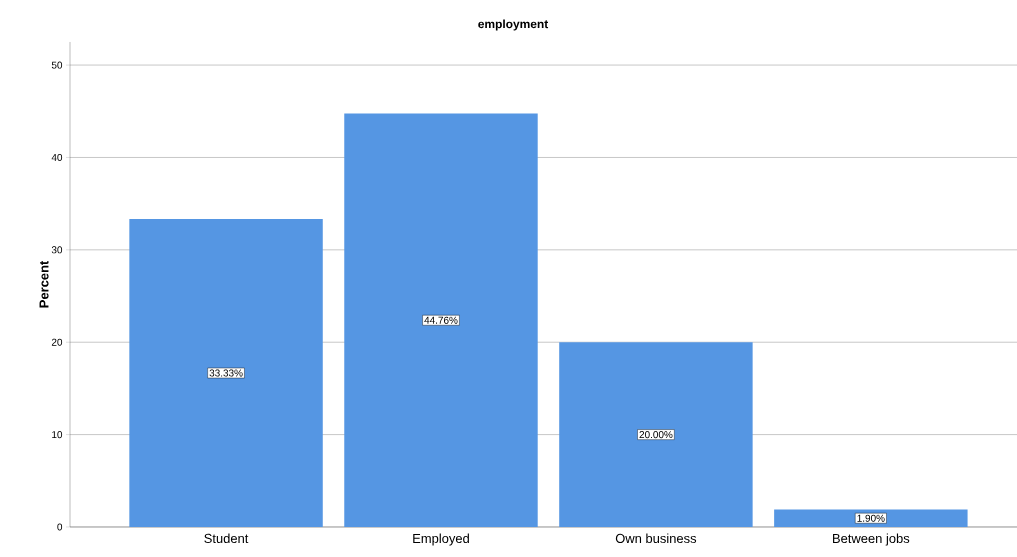 The height and width of the screenshot is (557, 1017). I want to click on data-label: 1.90%, so click(871, 518).